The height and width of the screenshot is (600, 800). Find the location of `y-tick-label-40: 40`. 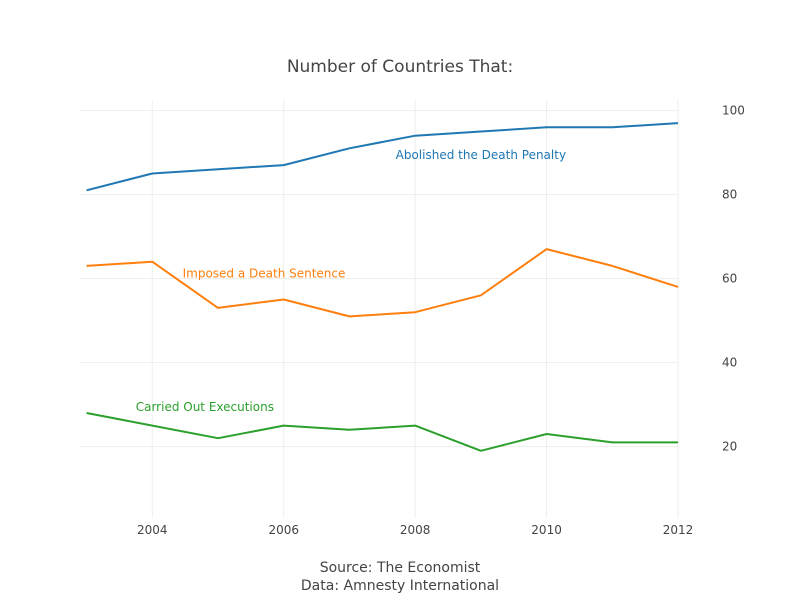

y-tick-label-40: 40 is located at coordinates (729, 363).